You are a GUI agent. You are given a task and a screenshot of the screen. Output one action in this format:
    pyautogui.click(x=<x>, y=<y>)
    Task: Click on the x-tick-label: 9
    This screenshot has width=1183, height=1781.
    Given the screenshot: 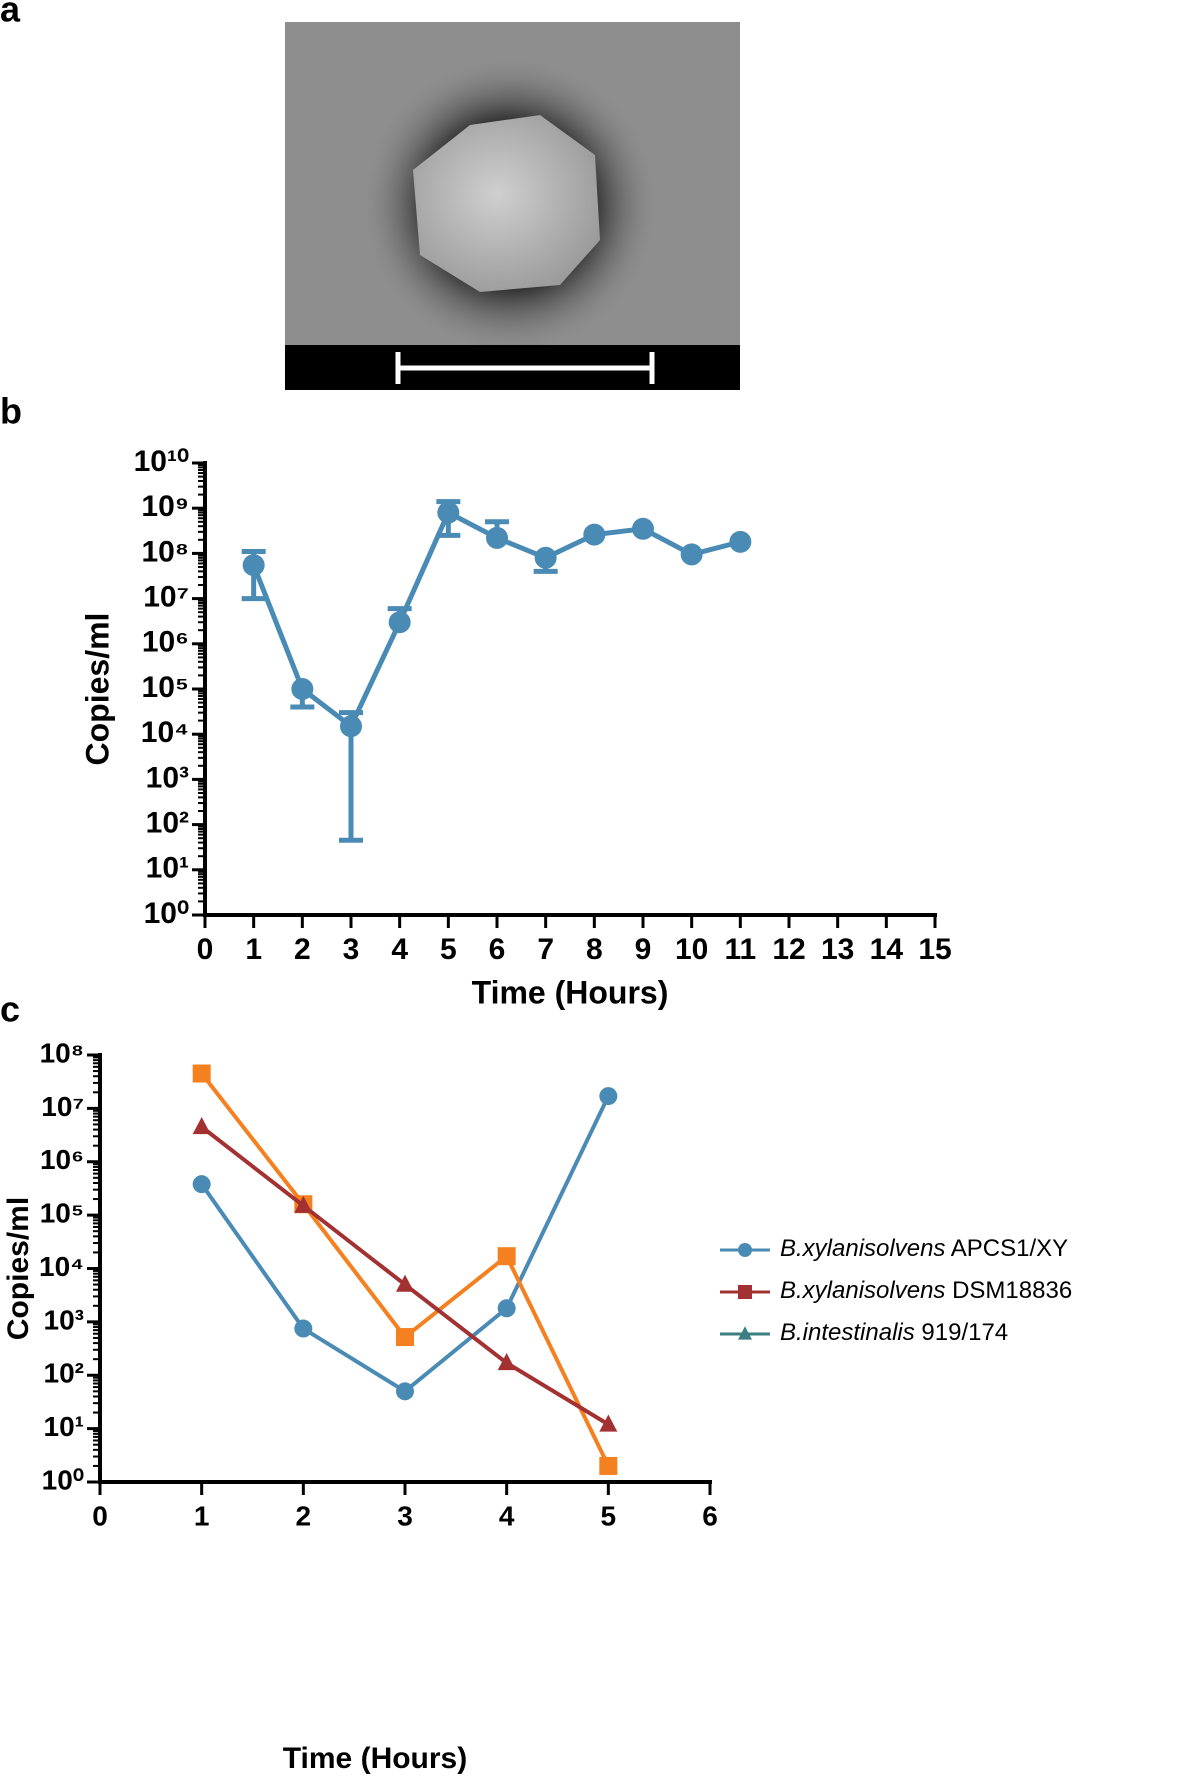 What is the action you would take?
    pyautogui.click(x=643, y=949)
    